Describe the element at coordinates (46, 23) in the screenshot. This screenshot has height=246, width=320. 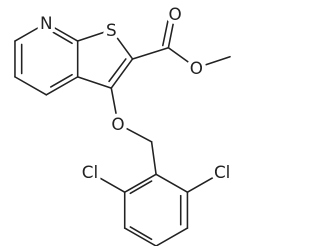
I see `atom-label: N` at that location.